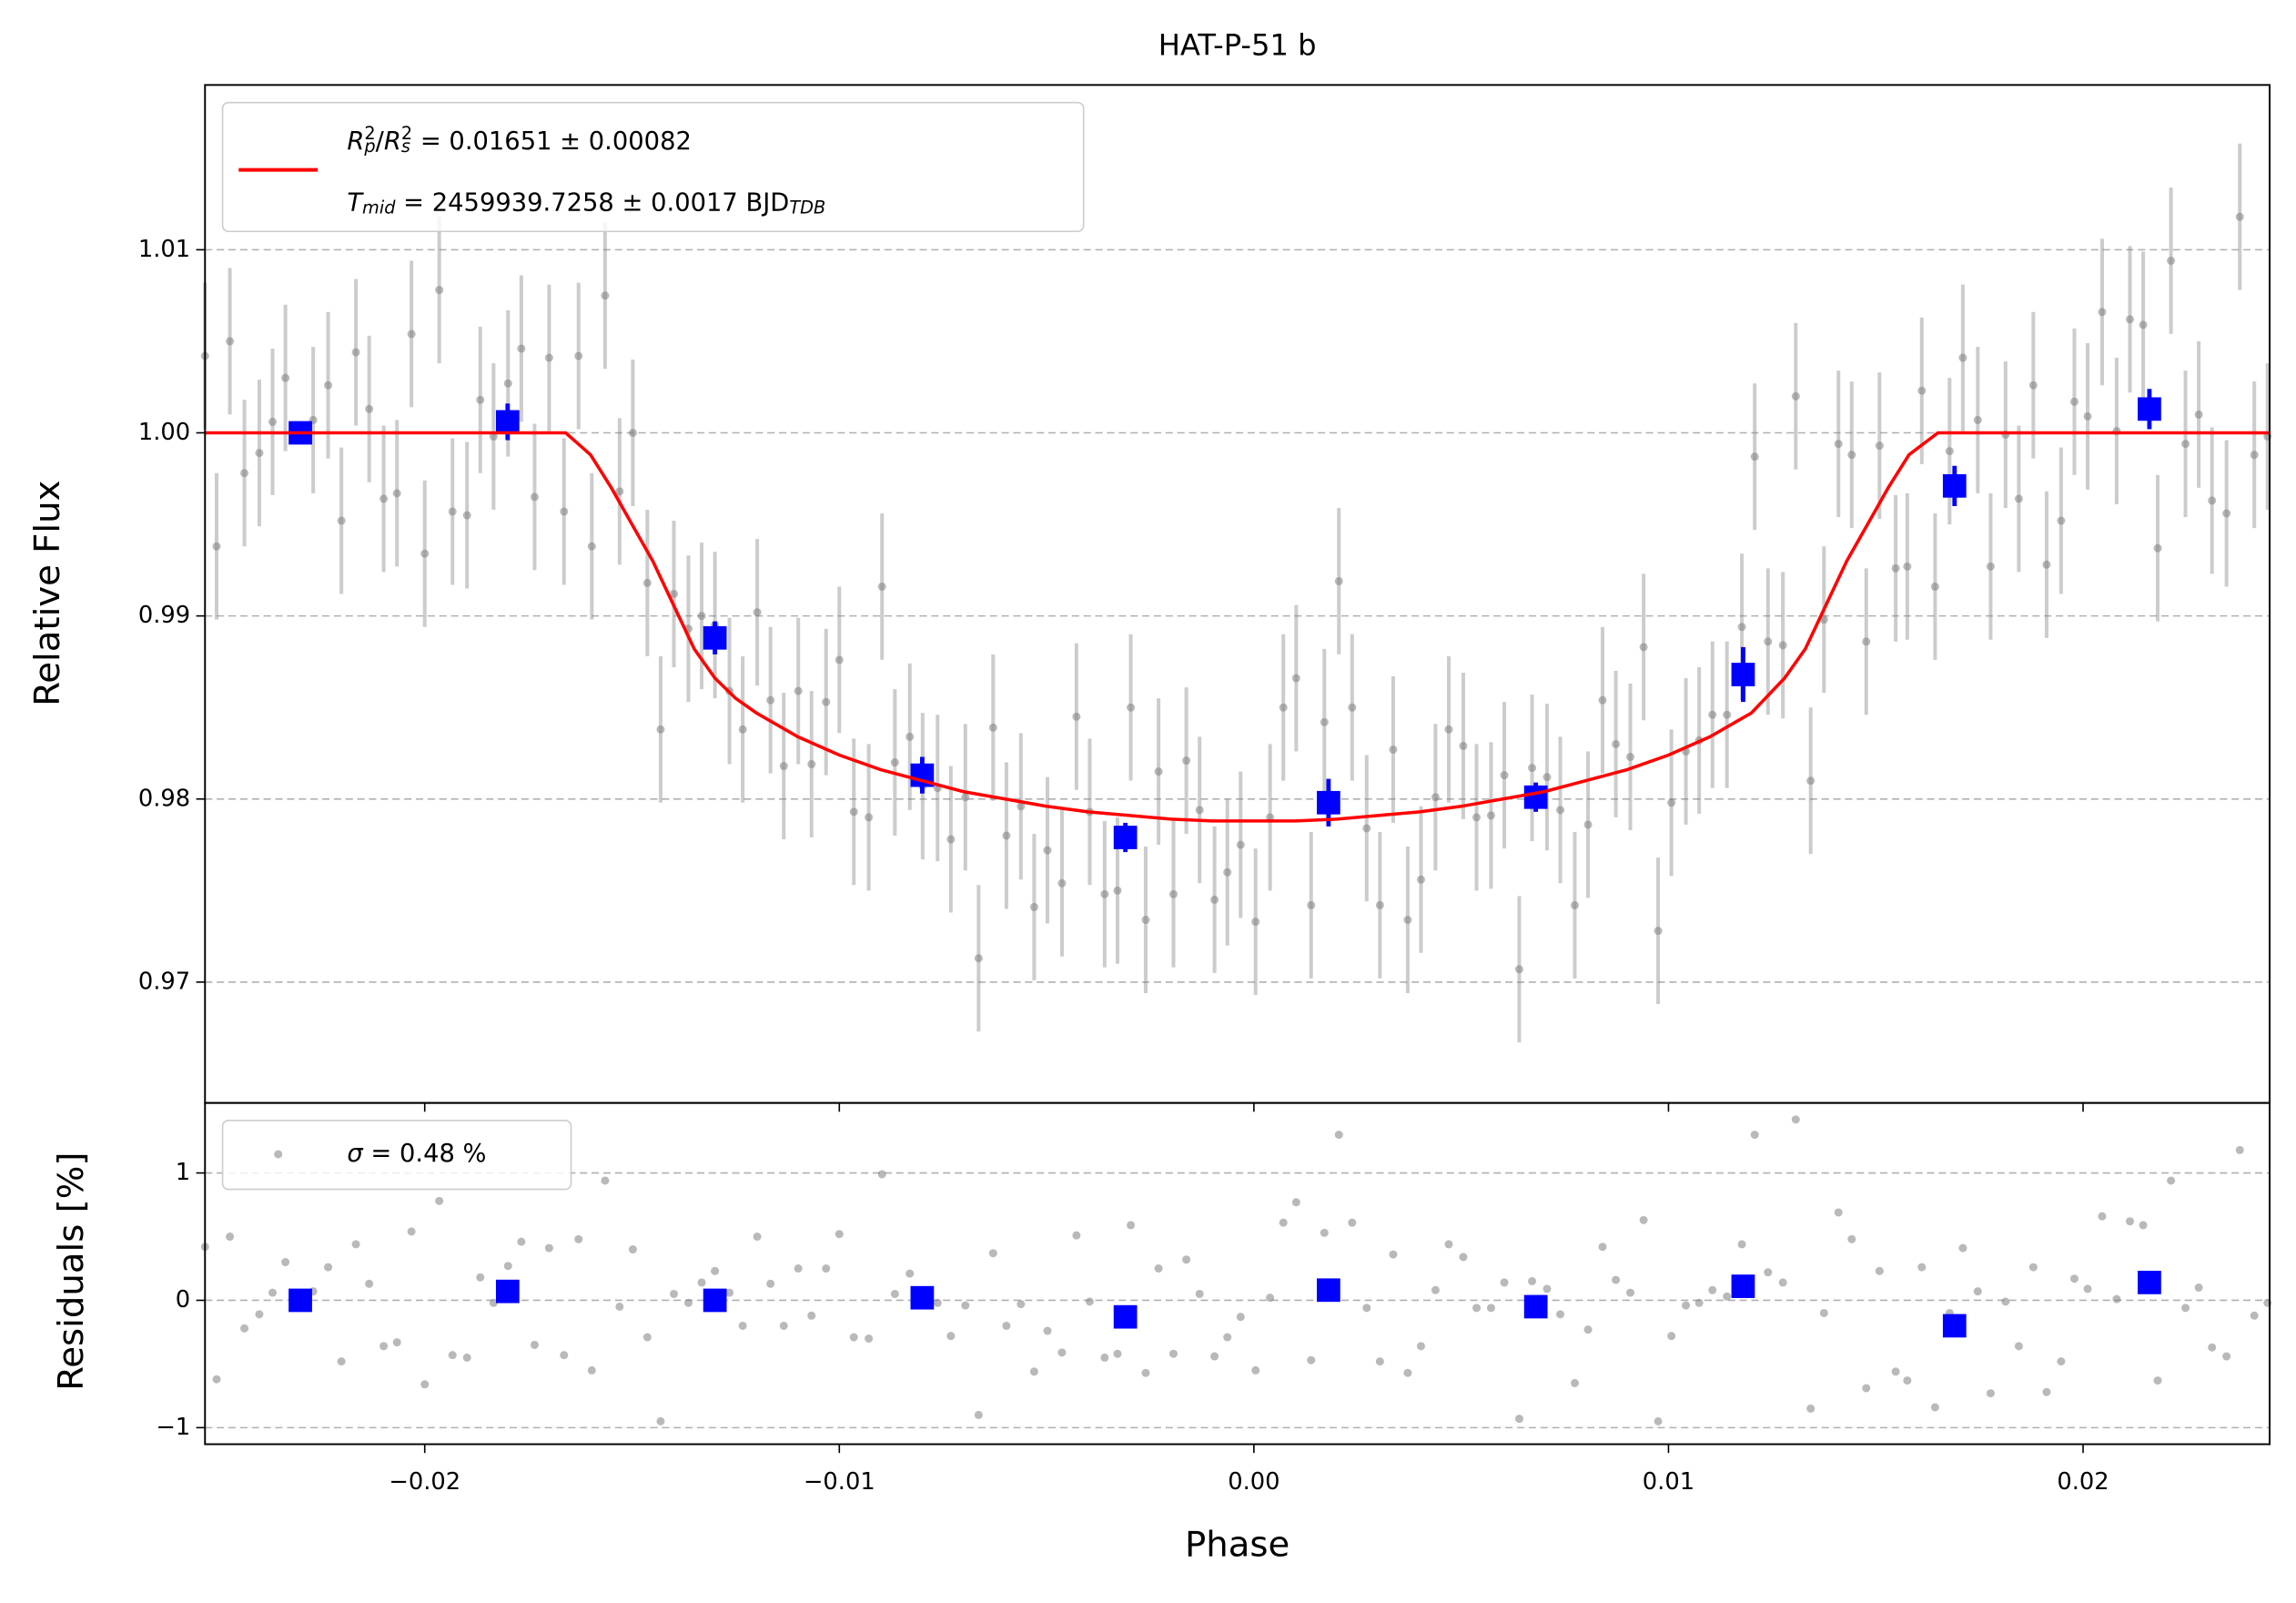 The height and width of the screenshot is (1603, 2296). Describe the element at coordinates (369, 133) in the screenshot. I see `legend-text: 2` at that location.